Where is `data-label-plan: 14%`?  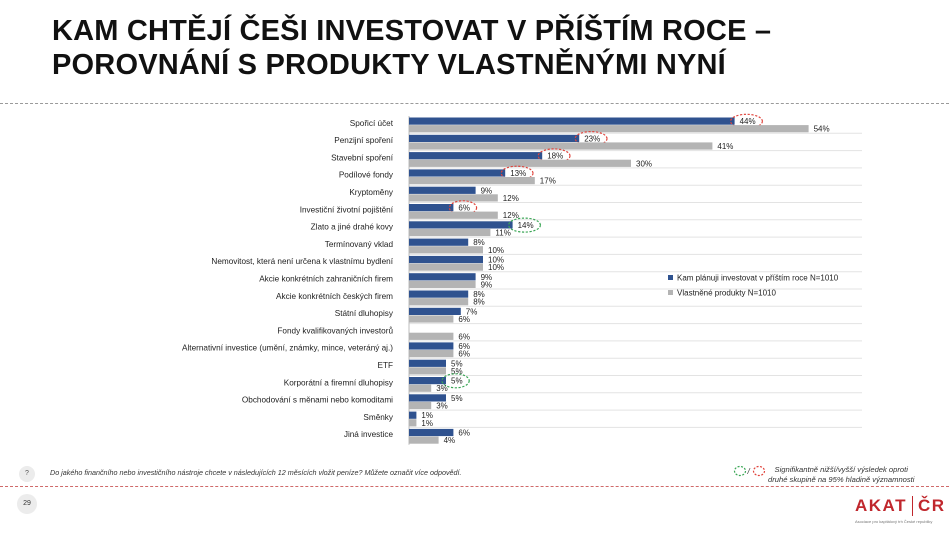 data-label-plan: 14% is located at coordinates (526, 225).